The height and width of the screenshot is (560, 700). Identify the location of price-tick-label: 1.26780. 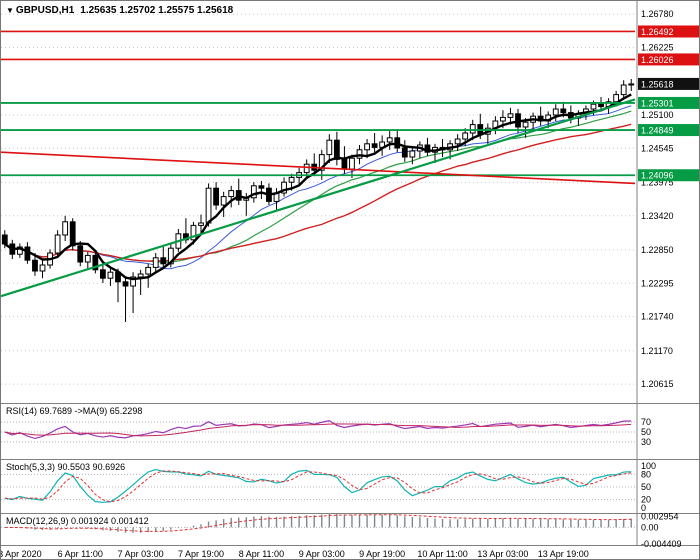
(657, 14).